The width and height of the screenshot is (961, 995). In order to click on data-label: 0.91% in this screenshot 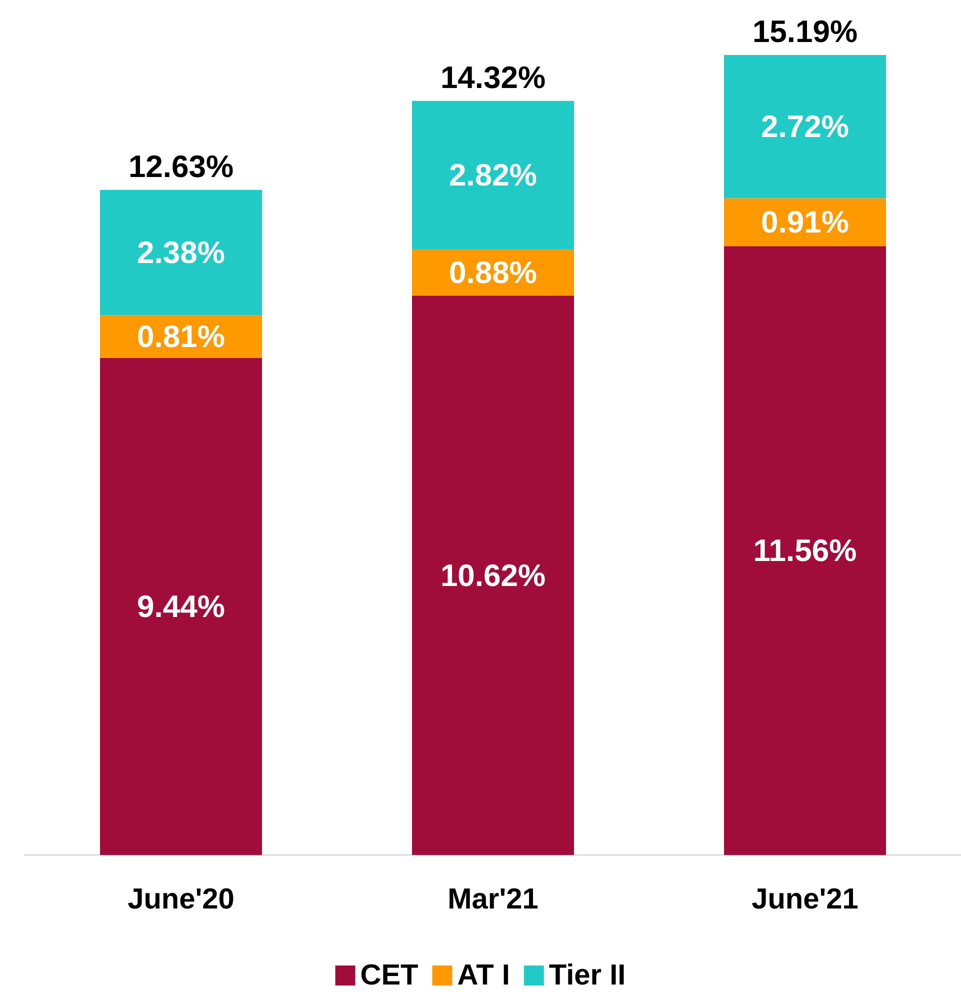, I will do `click(805, 222)`.